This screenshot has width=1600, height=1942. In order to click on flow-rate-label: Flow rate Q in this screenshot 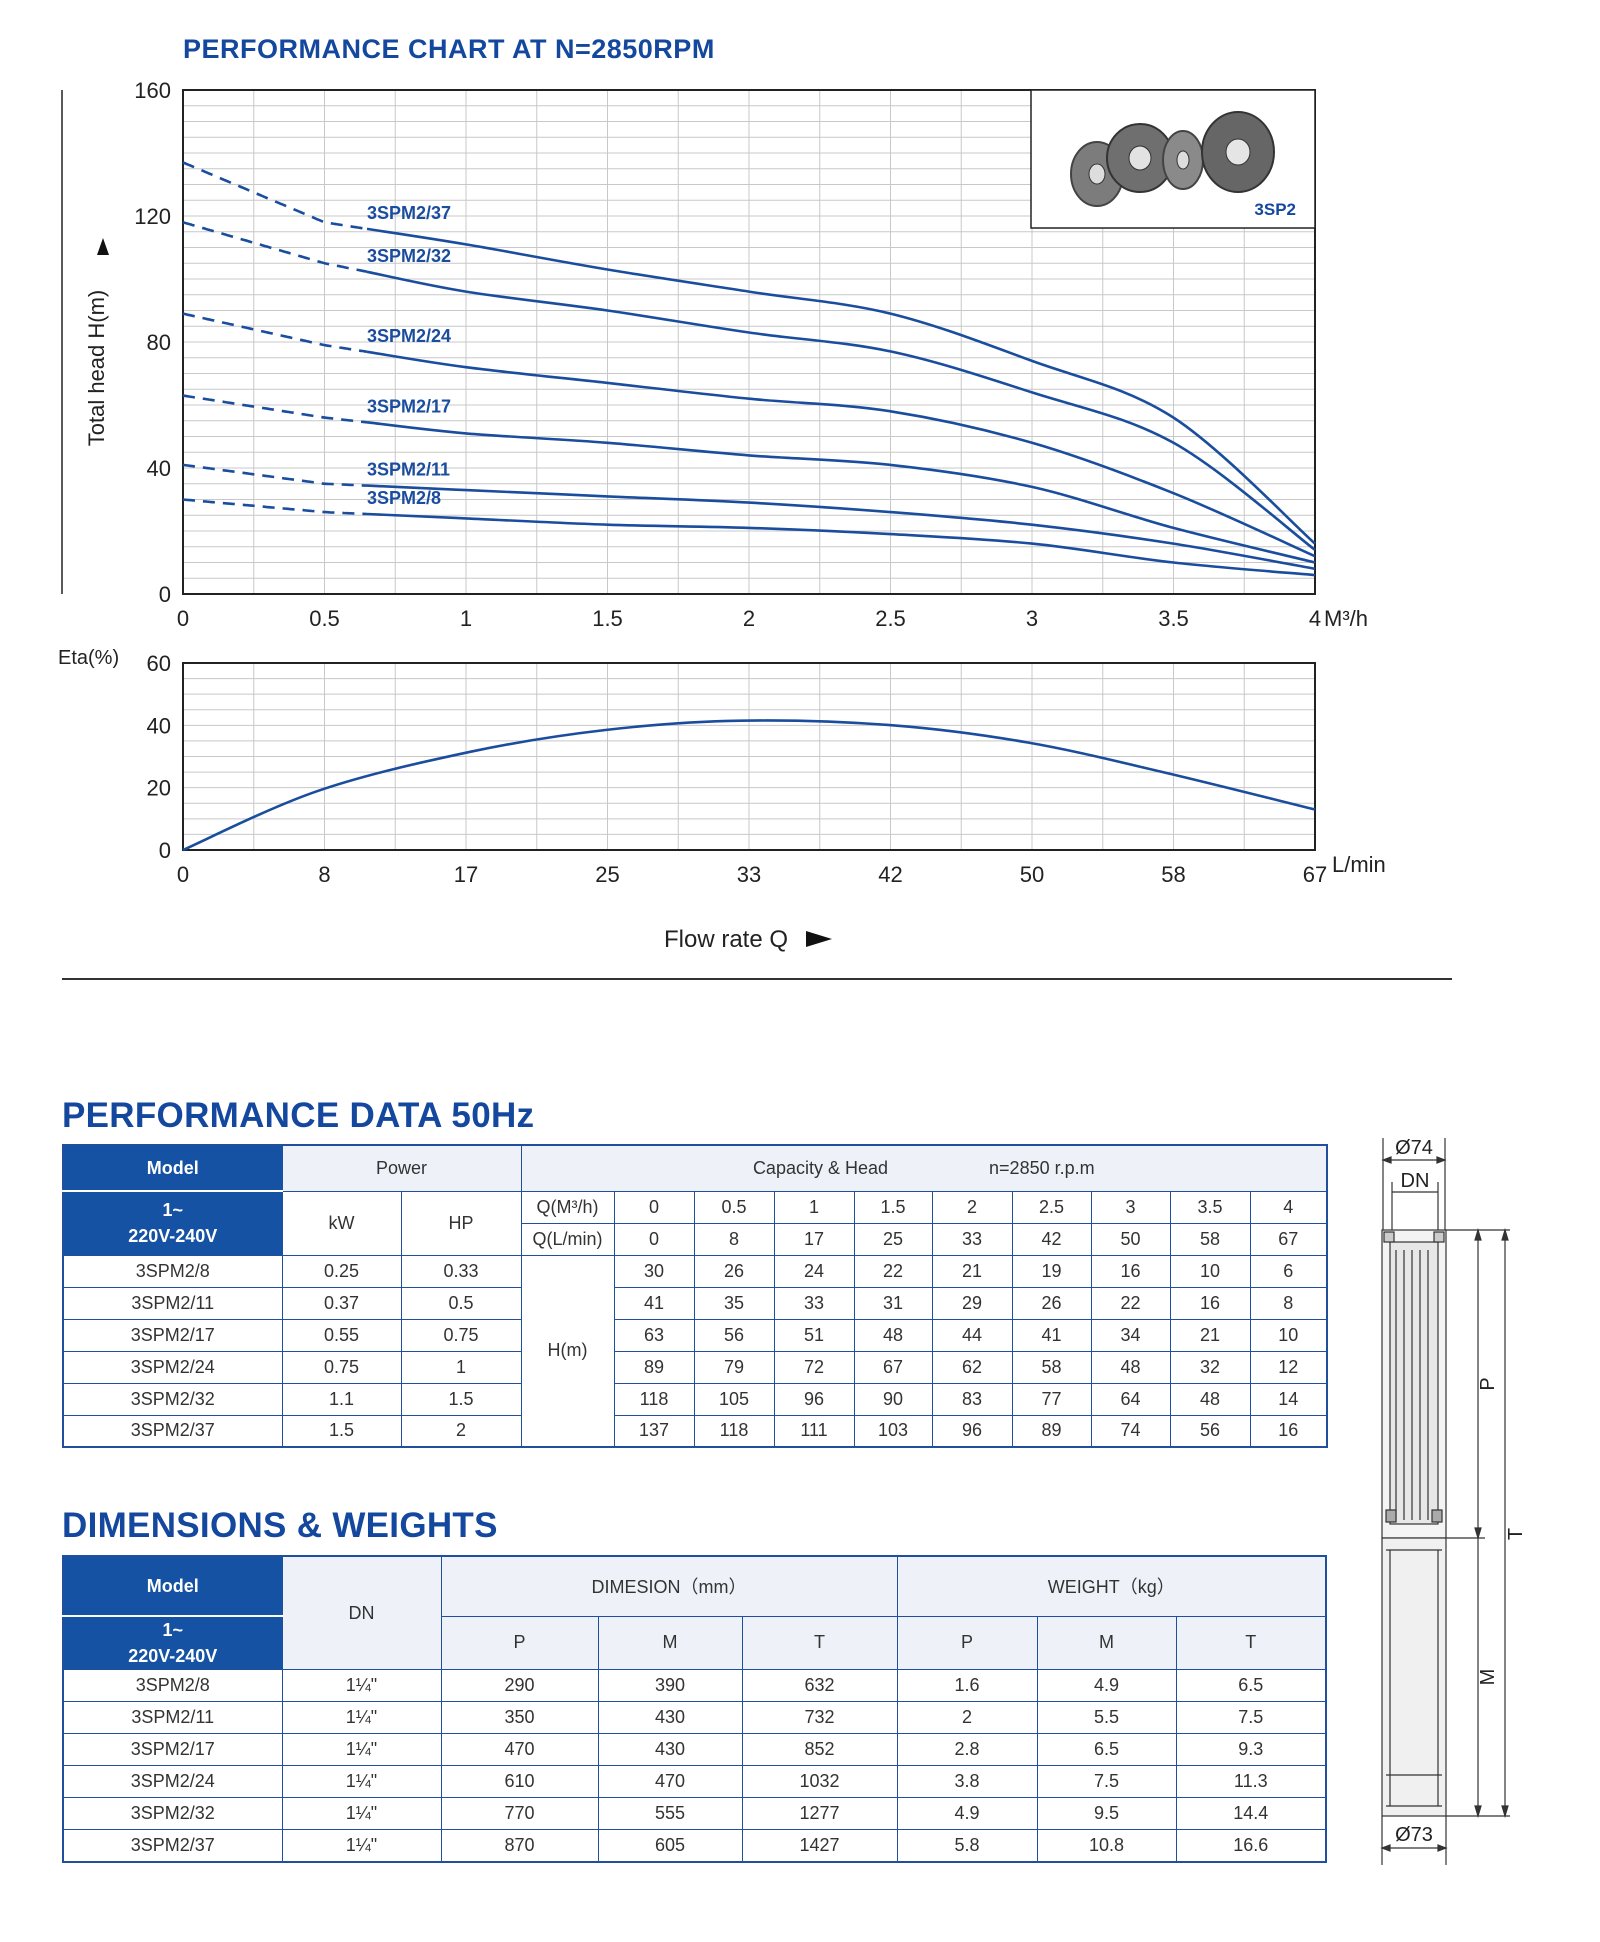, I will do `click(726, 939)`.